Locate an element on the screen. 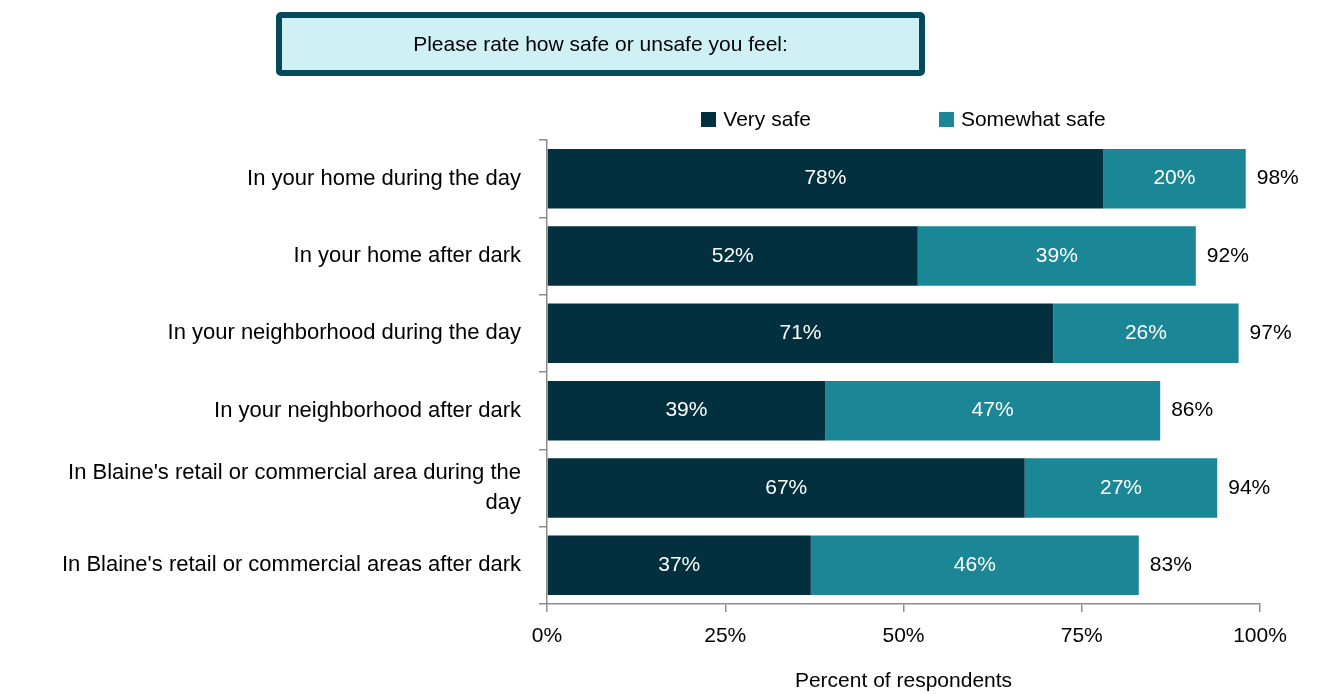 The height and width of the screenshot is (694, 1319). data-label: 71% is located at coordinates (800, 332).